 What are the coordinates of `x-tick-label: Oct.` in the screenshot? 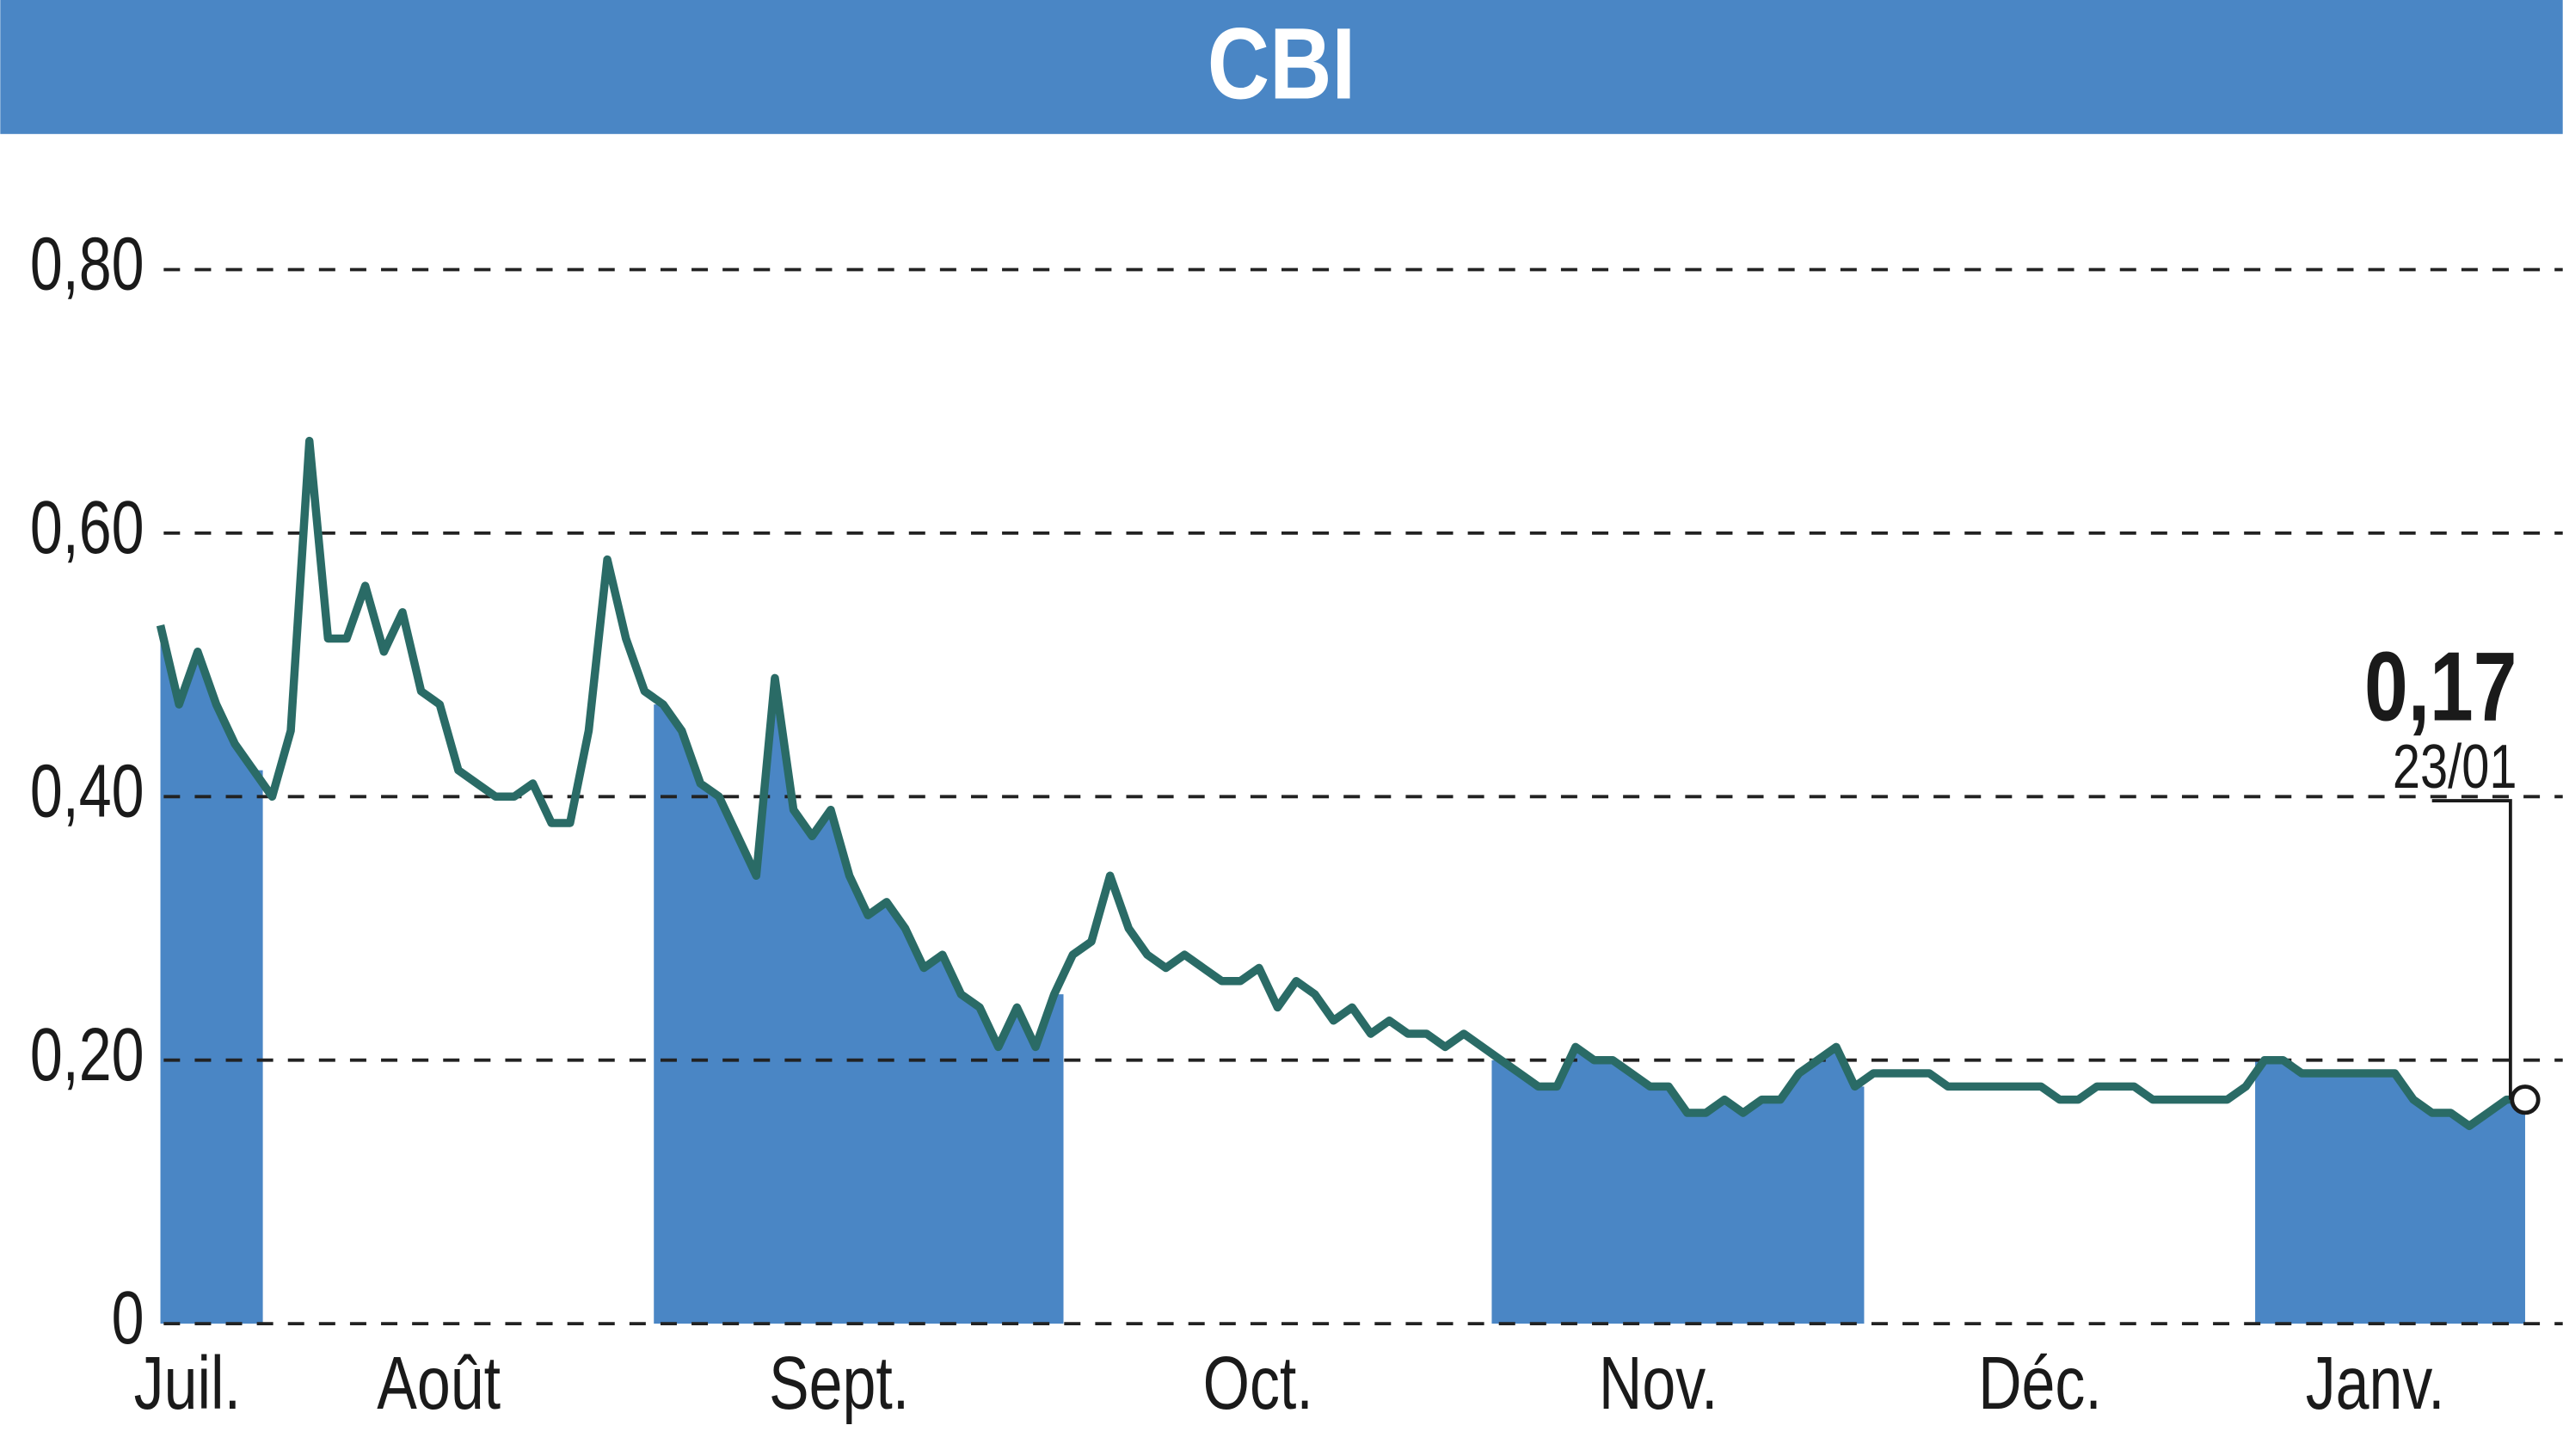 It's located at (1258, 1383).